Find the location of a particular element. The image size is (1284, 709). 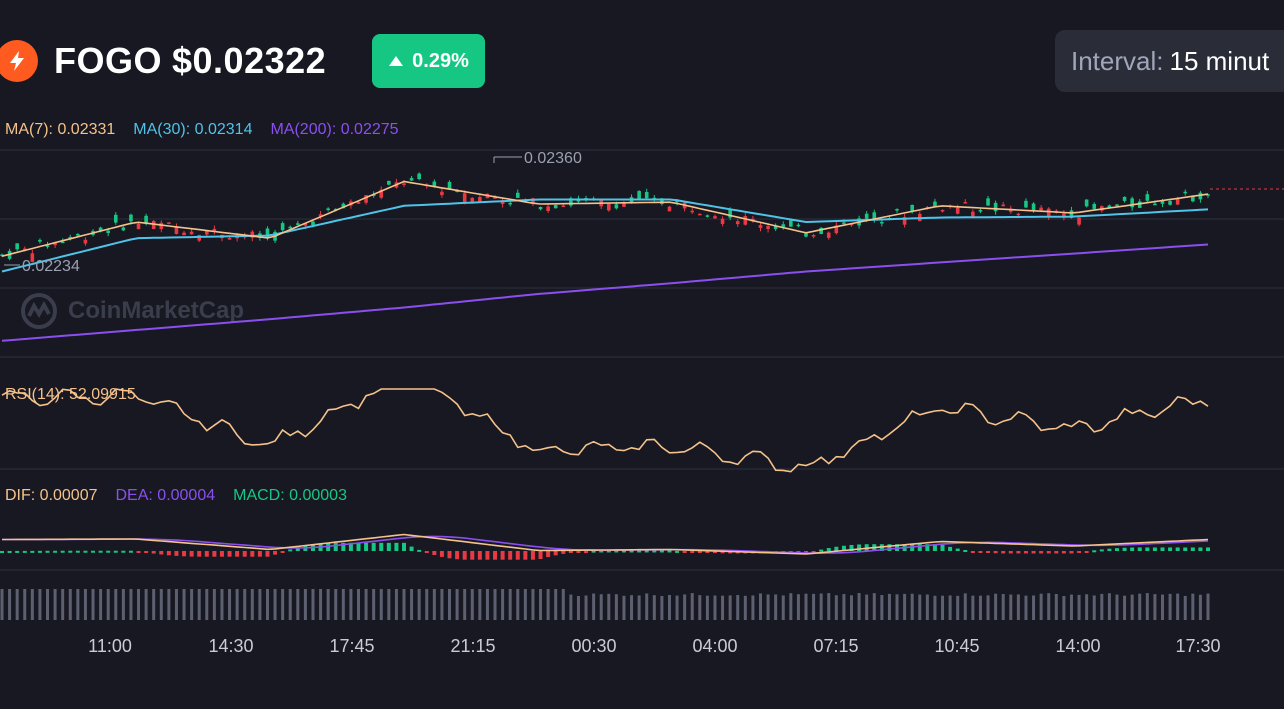

lightning-icon is located at coordinates (17, 61).